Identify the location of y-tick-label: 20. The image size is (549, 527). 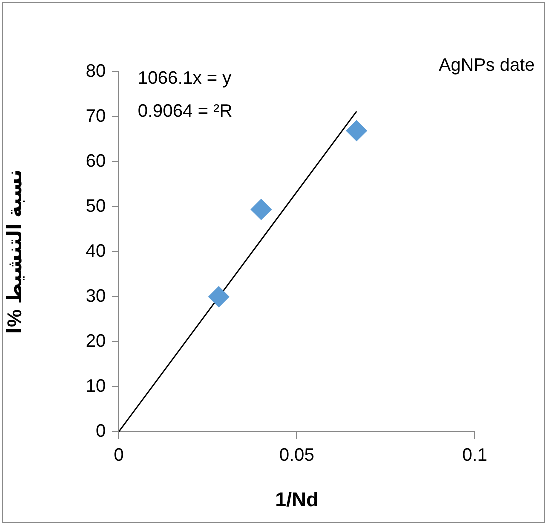
(96, 340).